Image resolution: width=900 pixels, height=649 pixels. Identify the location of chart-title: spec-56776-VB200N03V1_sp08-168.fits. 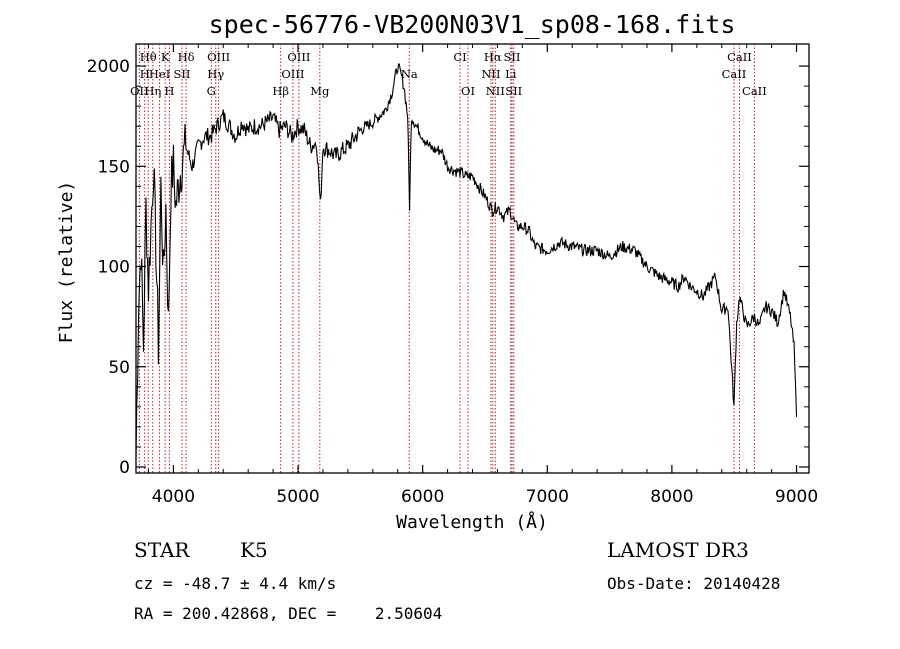
(472, 24).